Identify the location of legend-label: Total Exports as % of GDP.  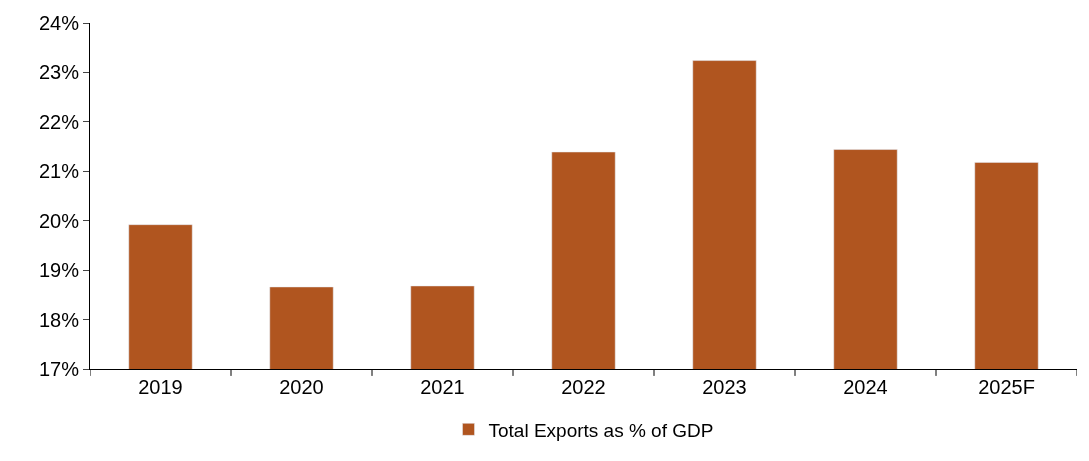
(601, 430).